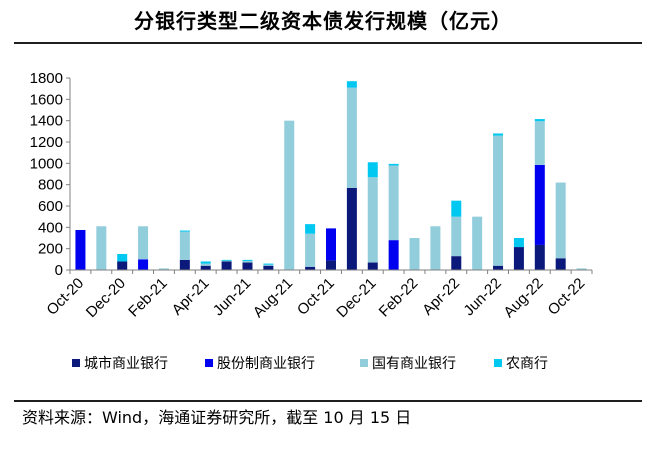 This screenshot has width=646, height=473. I want to click on x-tick-label: Apr-22, so click(441, 297).